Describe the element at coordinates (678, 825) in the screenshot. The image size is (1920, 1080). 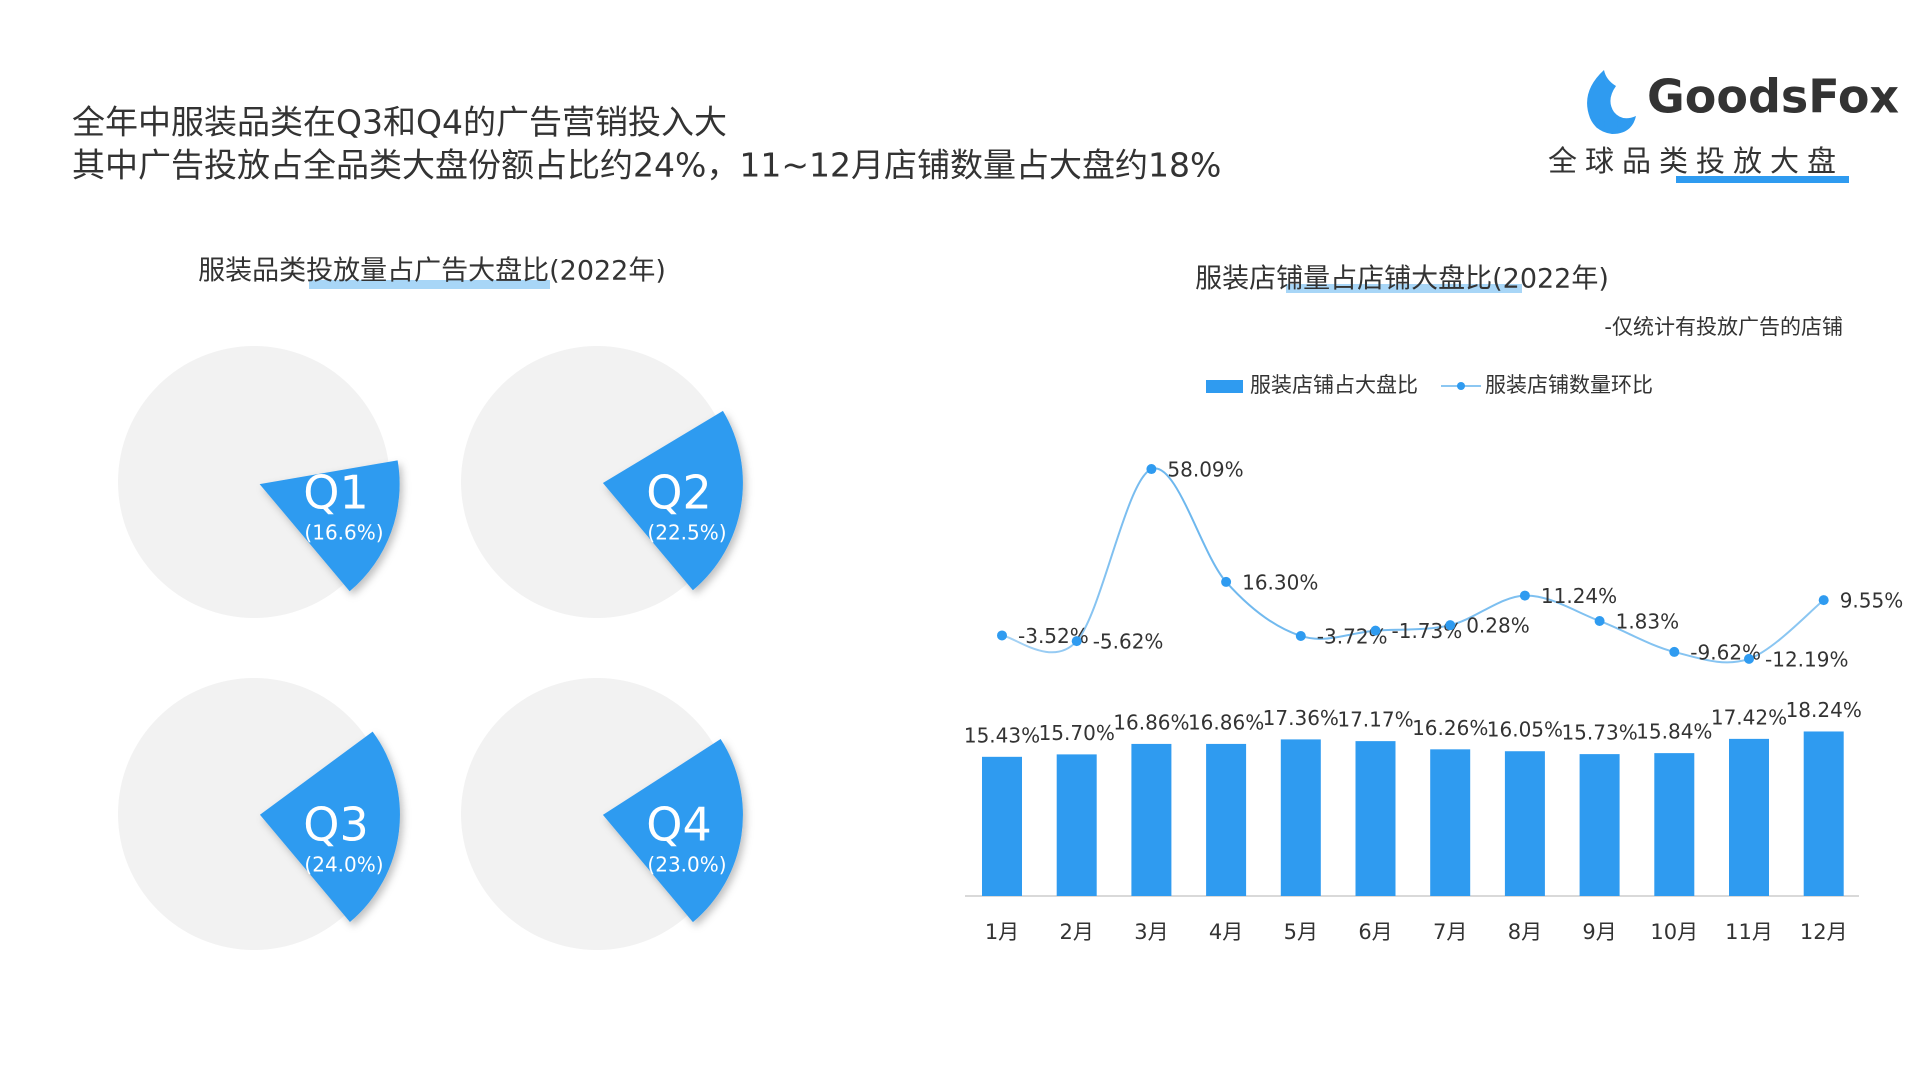
I see `slice-label: Q4` at that location.